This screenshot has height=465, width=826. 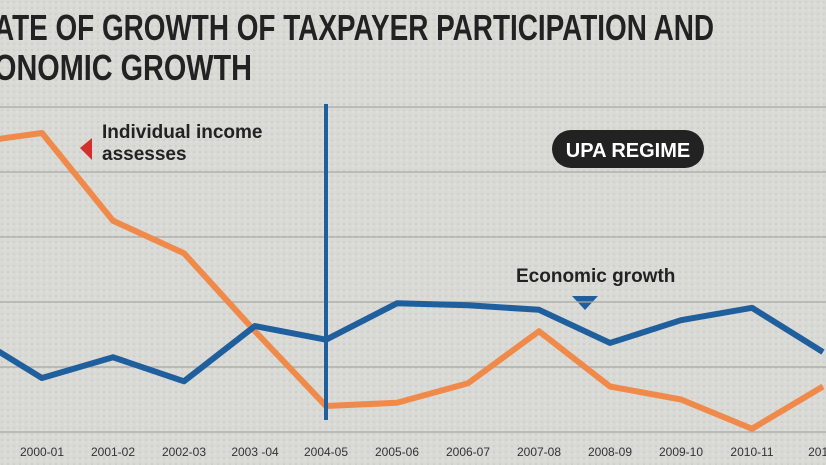 What do you see at coordinates (751, 452) in the screenshot?
I see `x-tick-label: 2010-11` at bounding box center [751, 452].